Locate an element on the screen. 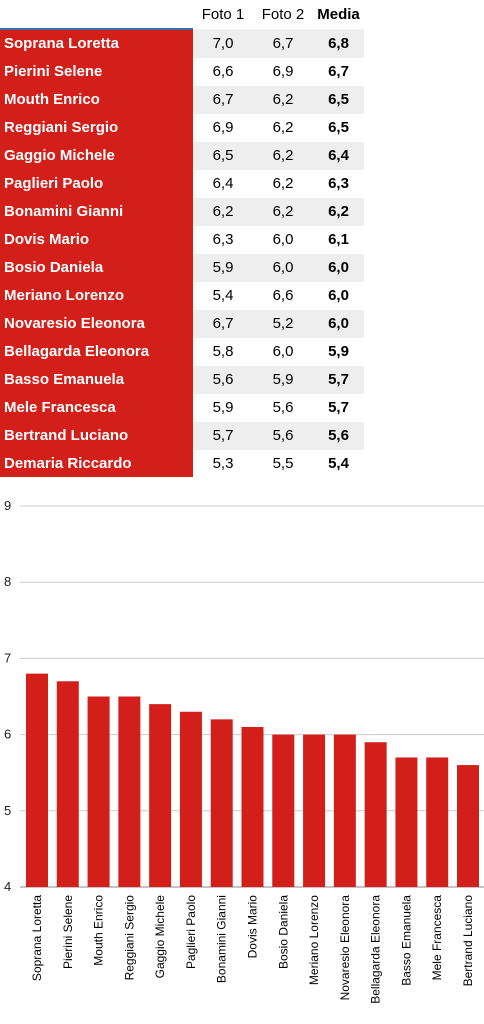 The image size is (484, 1024). student-name-cell: Paglieri Paolo is located at coordinates (96, 183).